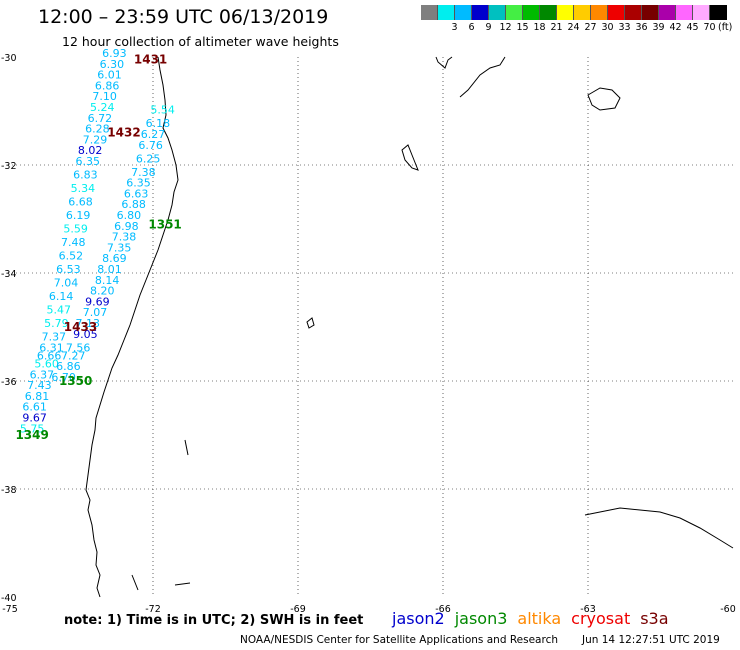 The image size is (740, 650). I want to click on legend-label: 15, so click(522, 27).